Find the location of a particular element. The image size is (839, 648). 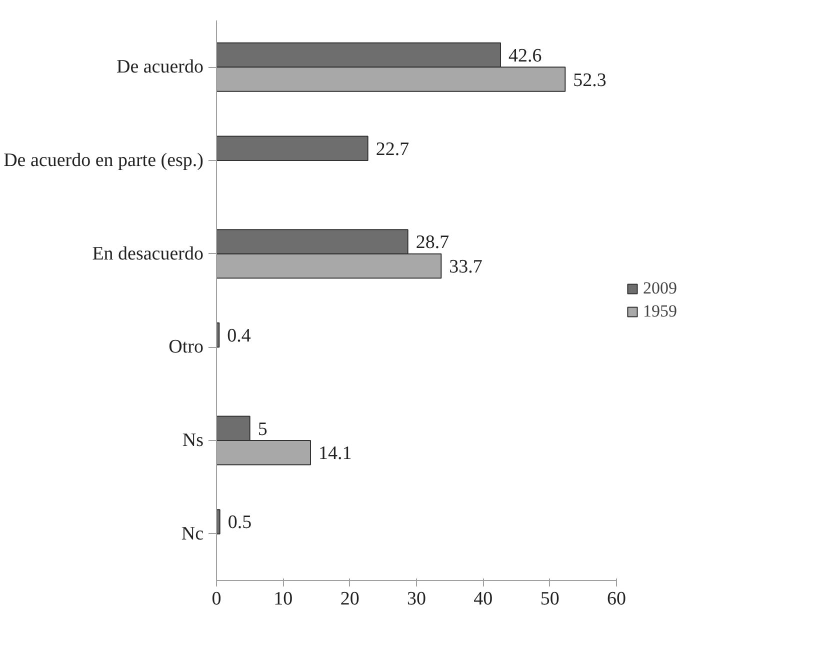

x-tick-label: 30 is located at coordinates (416, 599).